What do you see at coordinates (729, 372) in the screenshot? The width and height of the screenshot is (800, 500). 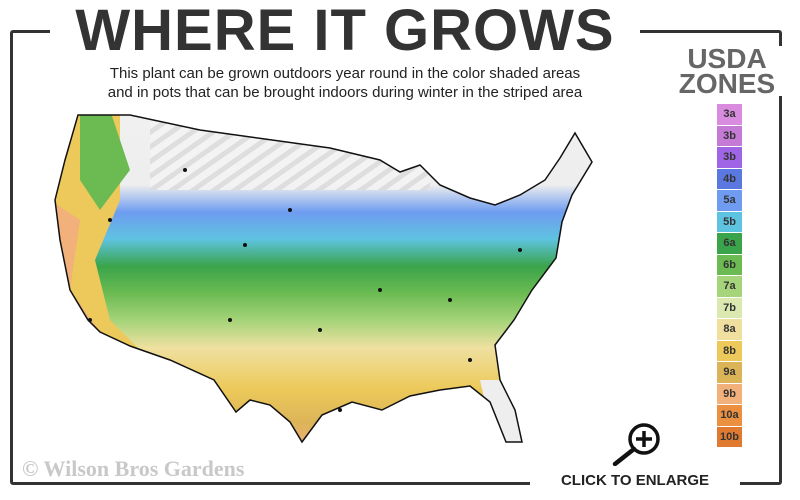 I see `legend-zone-9a: 9a` at bounding box center [729, 372].